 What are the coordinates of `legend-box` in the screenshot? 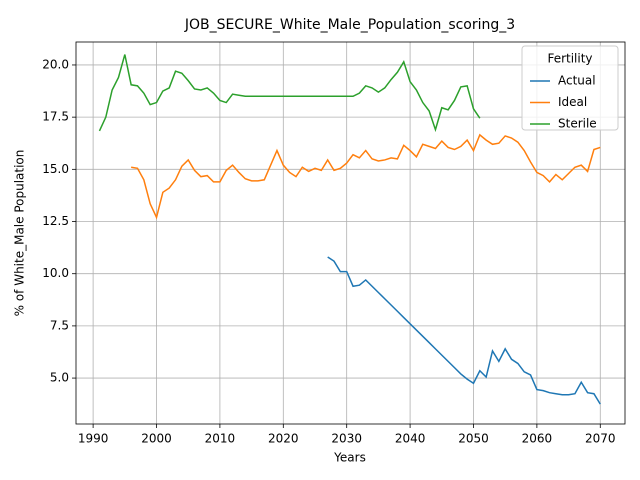 It's located at (570, 88).